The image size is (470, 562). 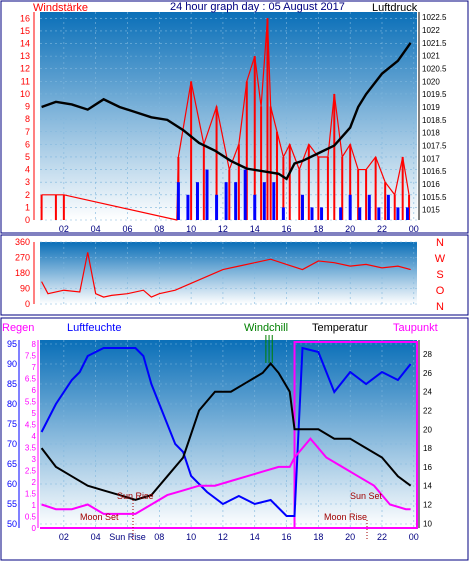 I want to click on pressure-y-tick-label: 1020, so click(x=431, y=81).